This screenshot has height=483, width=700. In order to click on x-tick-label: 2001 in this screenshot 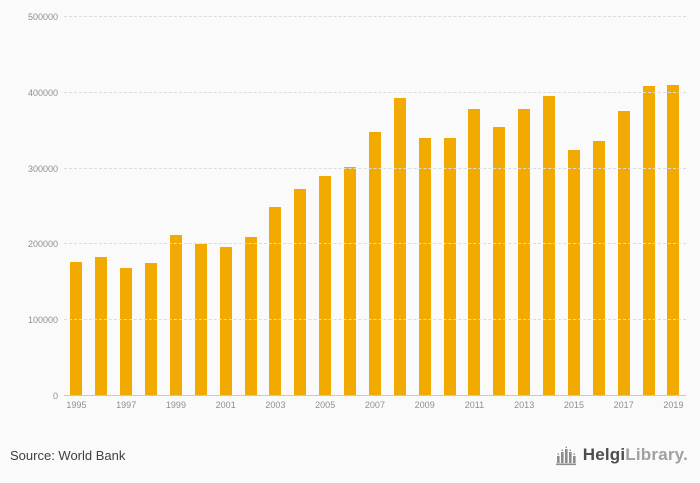, I will do `click(225, 405)`.